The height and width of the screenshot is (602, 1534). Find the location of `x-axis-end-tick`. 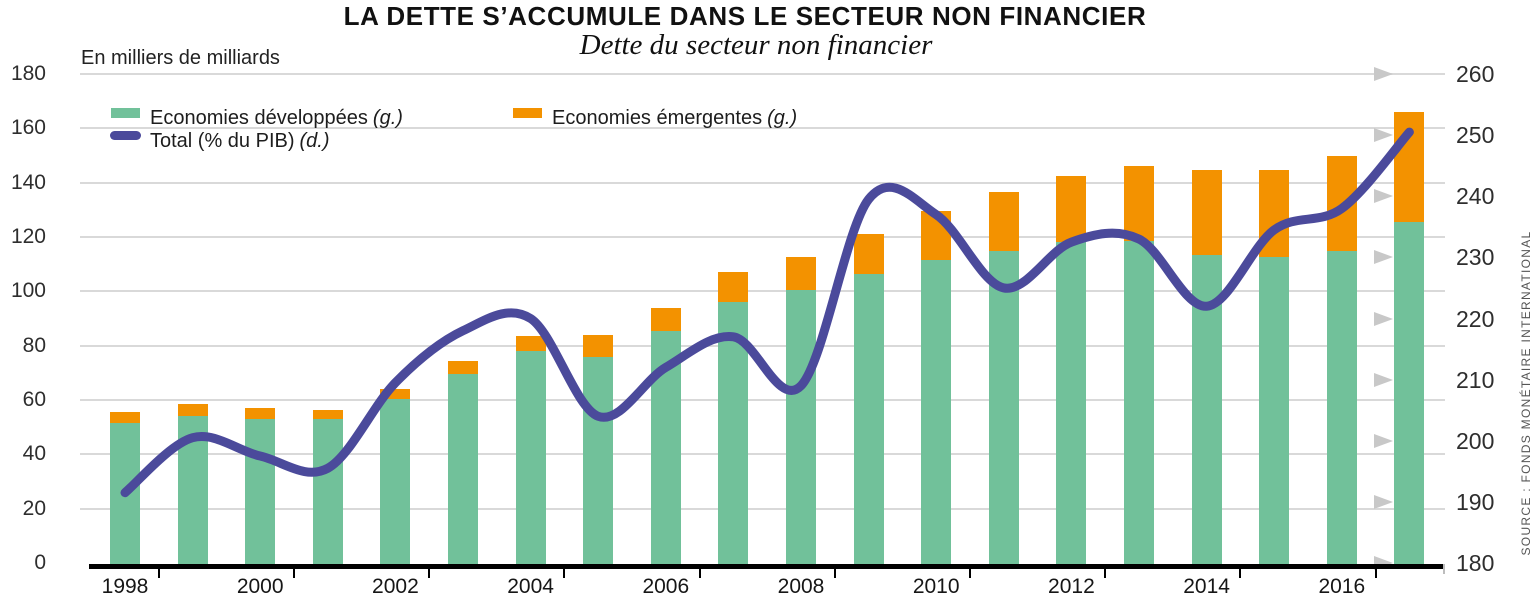

x-axis-end-tick is located at coordinates (1444, 569).